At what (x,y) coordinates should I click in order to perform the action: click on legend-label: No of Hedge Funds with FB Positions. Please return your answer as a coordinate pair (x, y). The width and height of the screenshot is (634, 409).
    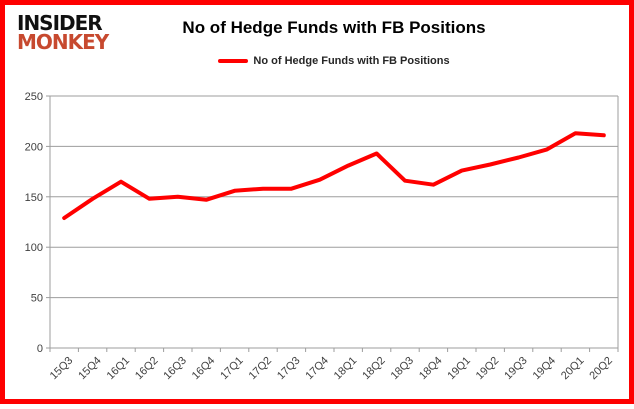
    Looking at the image, I should click on (351, 61).